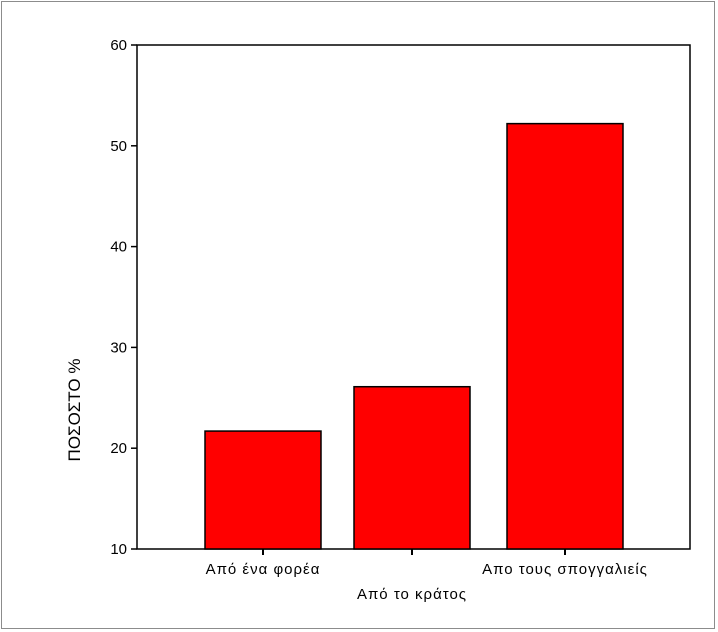 The width and height of the screenshot is (718, 632). I want to click on y-tick-label: 50, so click(118, 146).